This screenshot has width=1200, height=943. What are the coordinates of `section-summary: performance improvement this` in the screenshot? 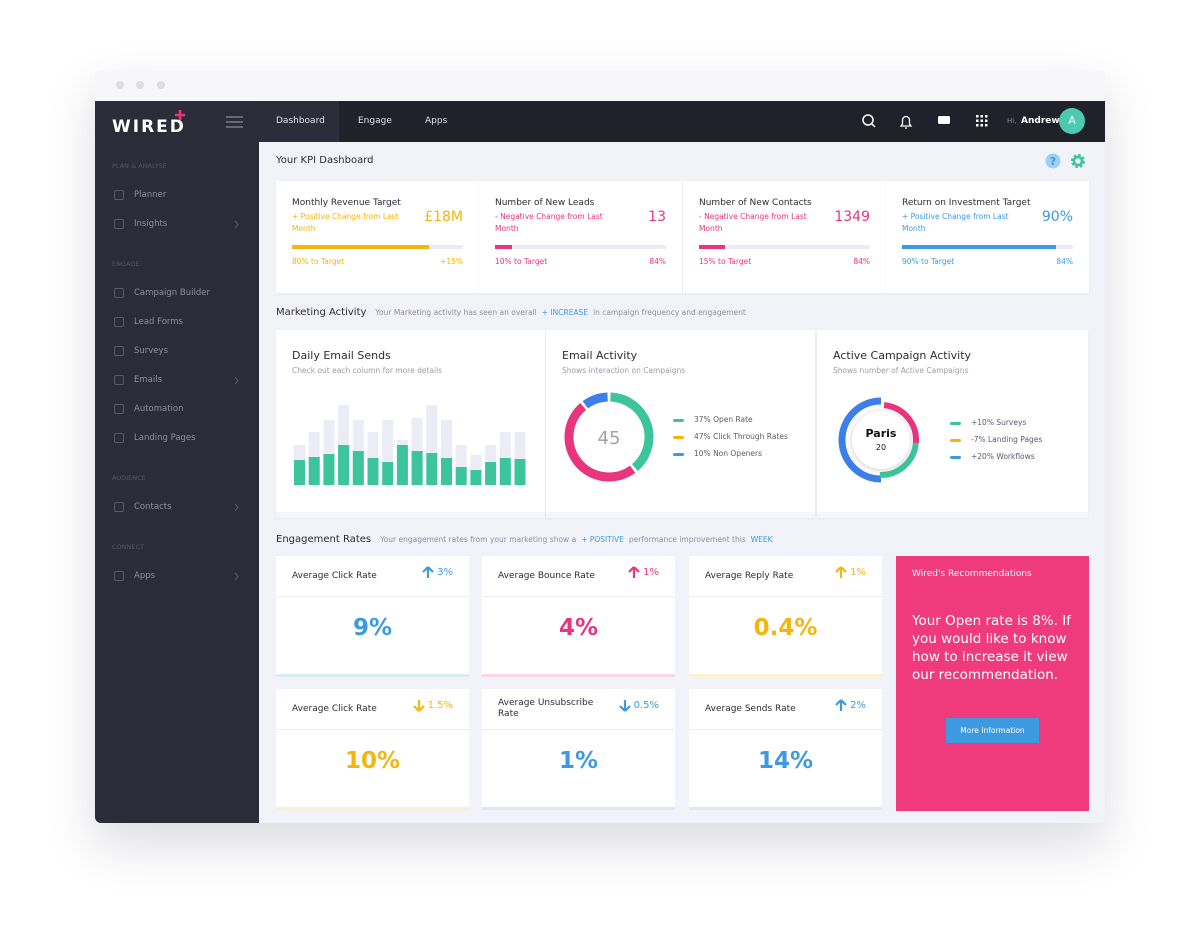 It's located at (687, 539).